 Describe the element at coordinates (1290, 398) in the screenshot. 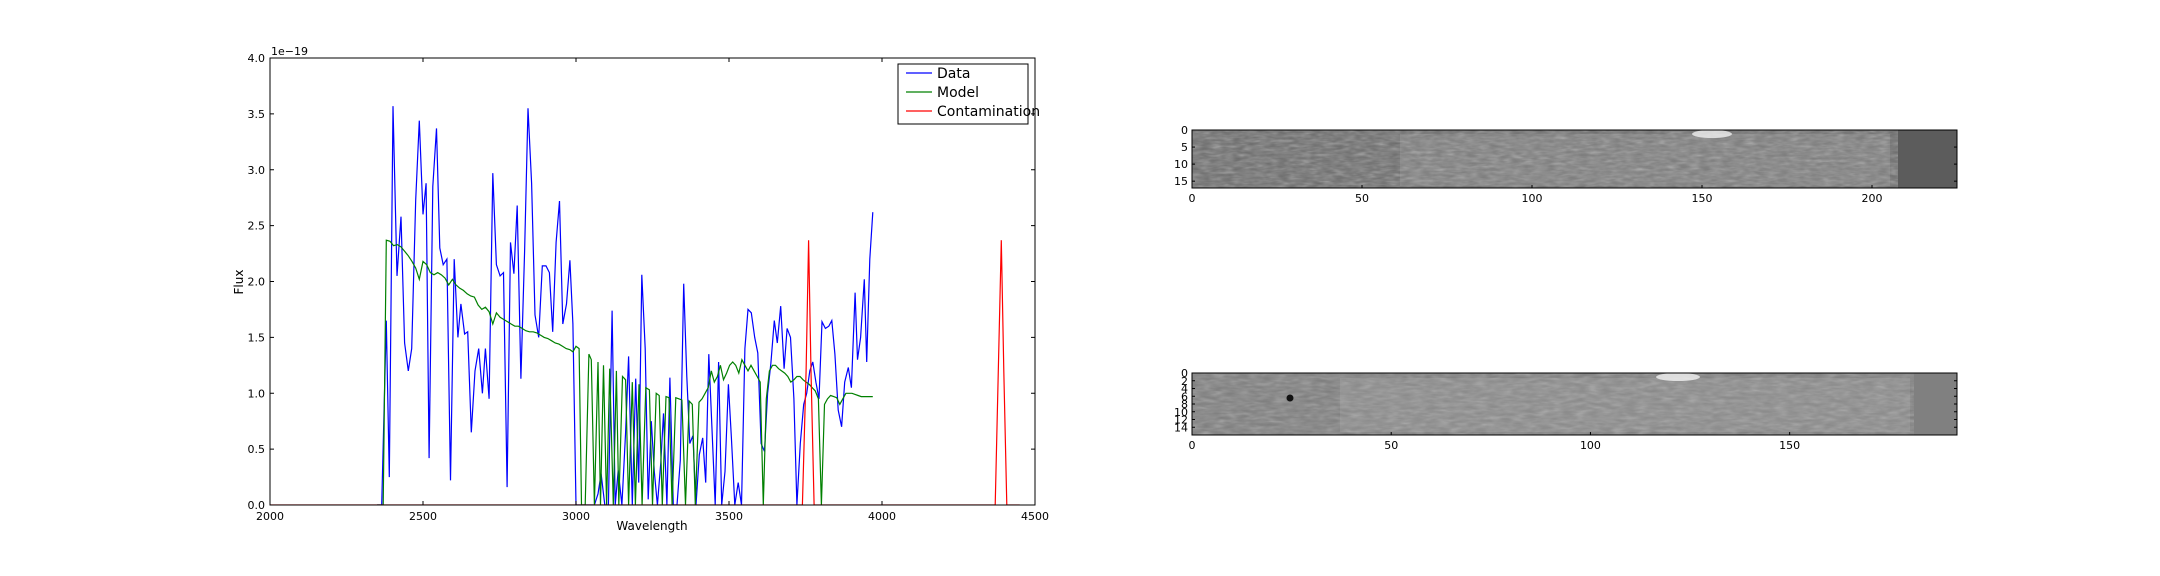

I see `image-bottom-dark-spot` at that location.